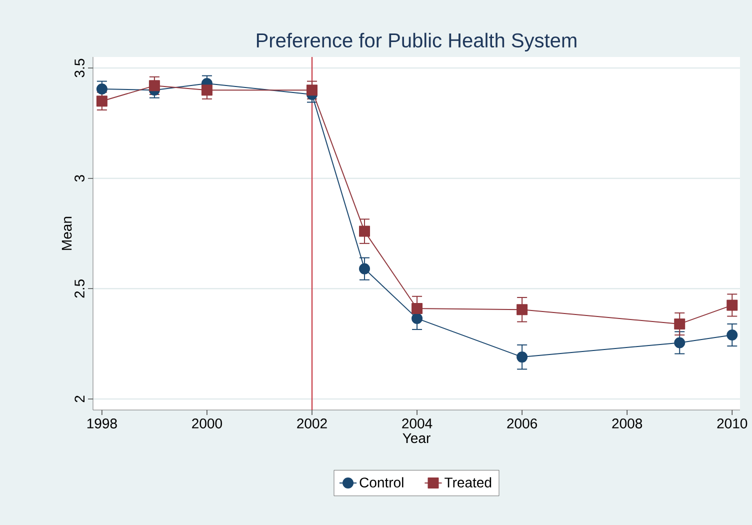 This screenshot has width=752, height=525. Describe the element at coordinates (207, 423) in the screenshot. I see `x-tick-label: 2000` at that location.